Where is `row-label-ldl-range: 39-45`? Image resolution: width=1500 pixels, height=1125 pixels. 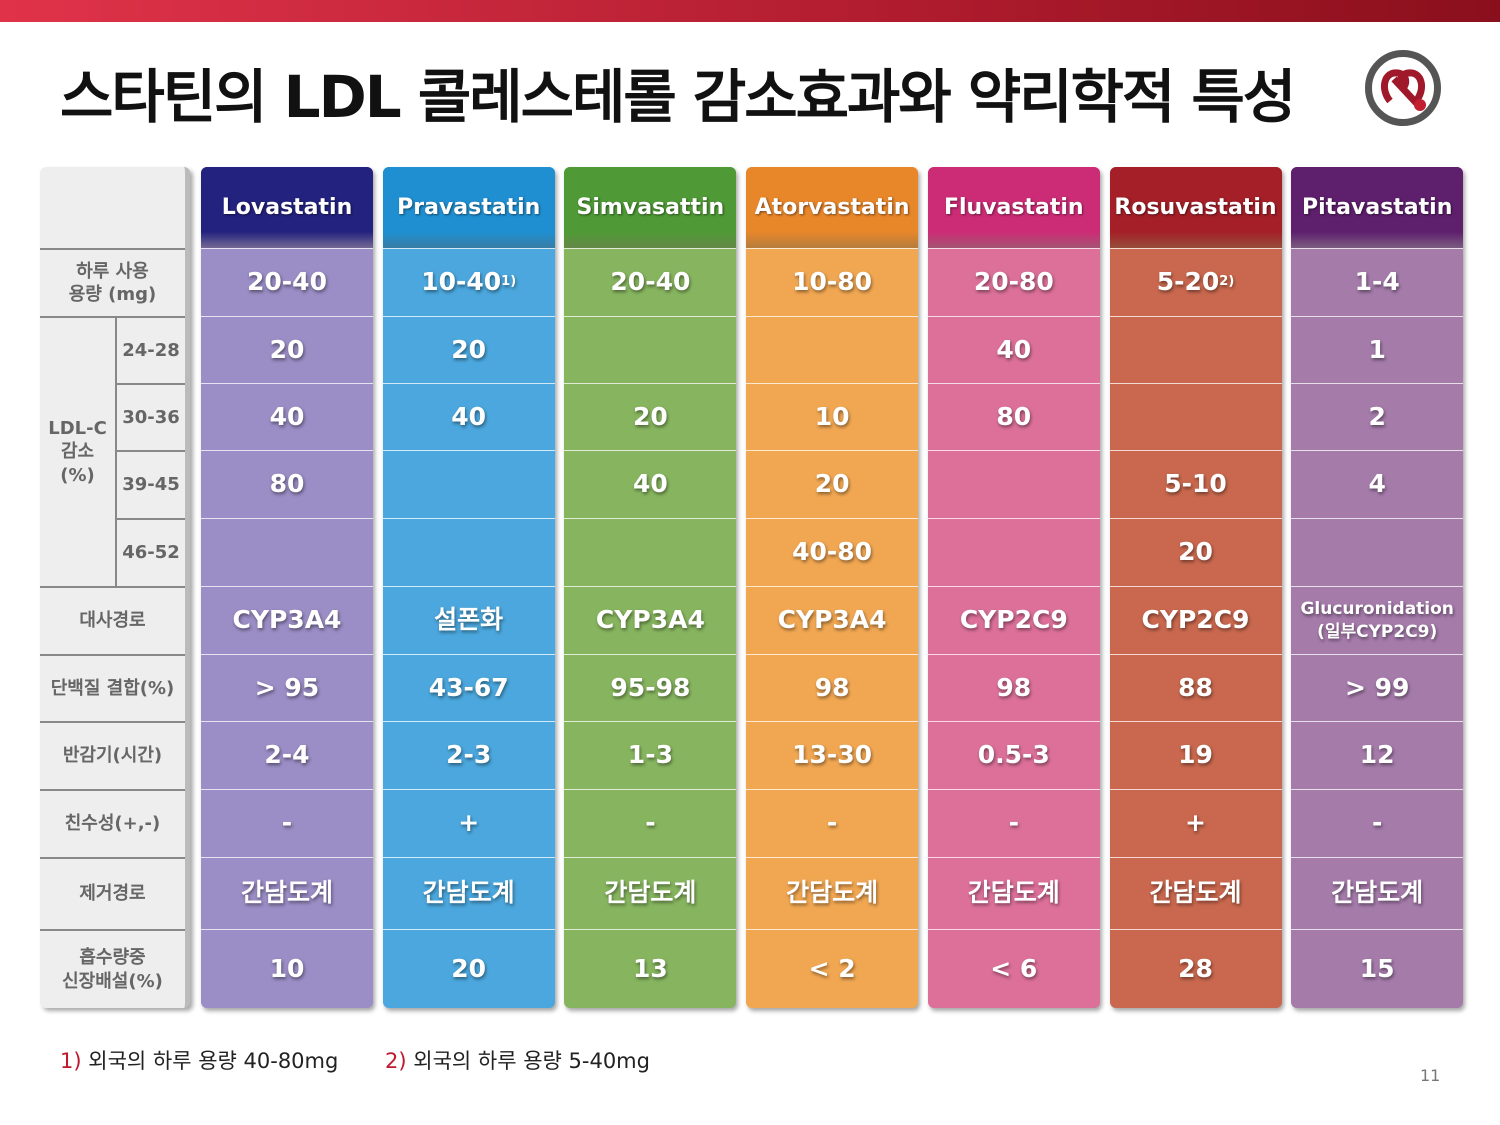 row-label-ldl-range: 39-45 is located at coordinates (151, 484).